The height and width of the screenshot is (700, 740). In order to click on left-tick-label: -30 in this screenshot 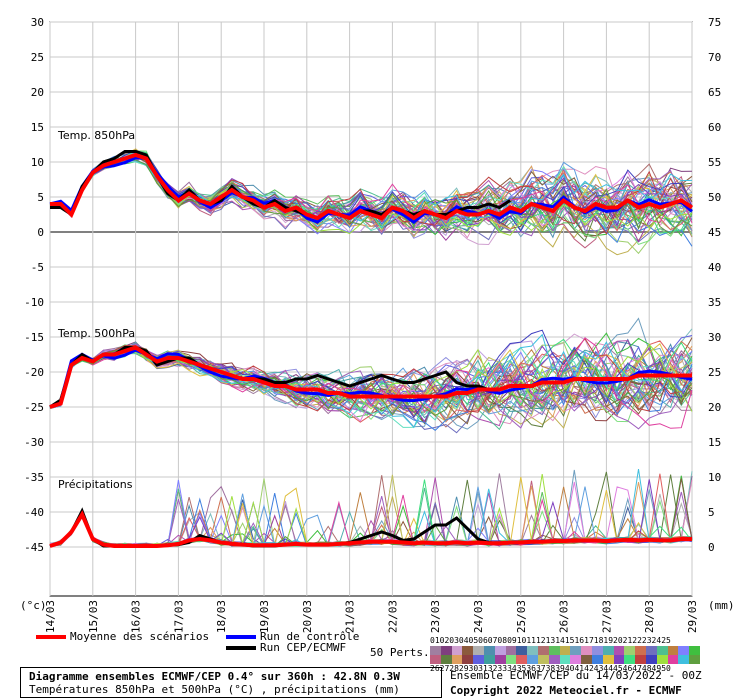, I will do `click(34, 442)`.